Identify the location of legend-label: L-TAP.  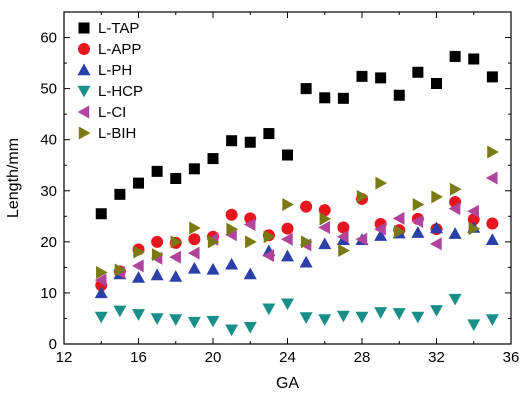
(118, 28).